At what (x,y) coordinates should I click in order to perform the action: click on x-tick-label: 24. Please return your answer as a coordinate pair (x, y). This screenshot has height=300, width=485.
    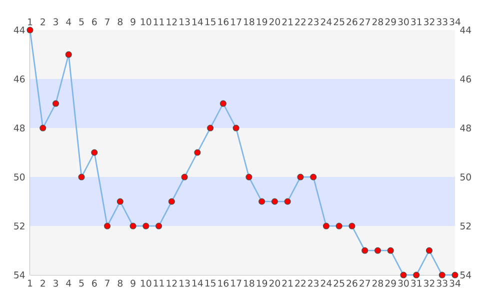
    Looking at the image, I should click on (326, 22).